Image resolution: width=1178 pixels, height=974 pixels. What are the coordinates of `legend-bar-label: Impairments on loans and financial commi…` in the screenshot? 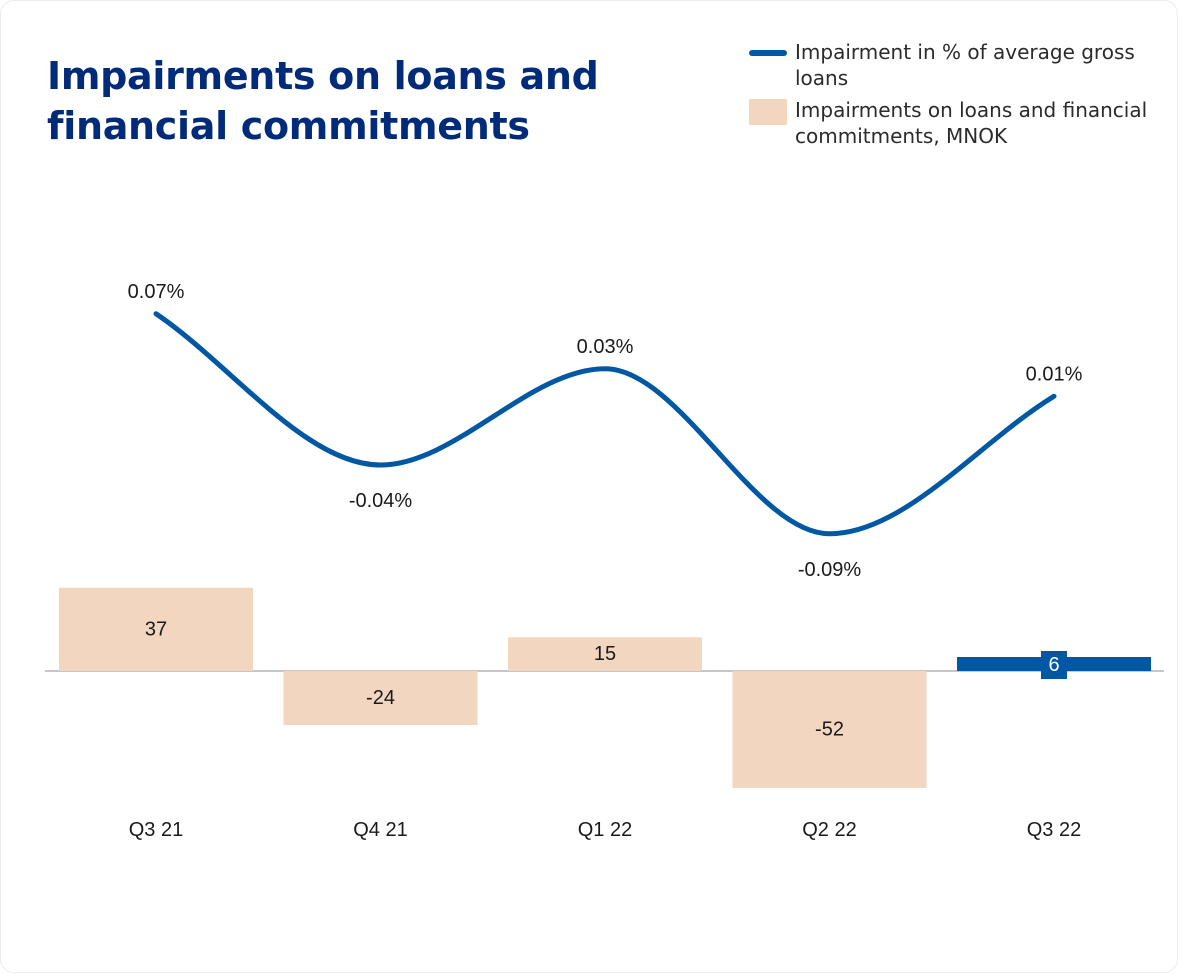 It's located at (971, 123).